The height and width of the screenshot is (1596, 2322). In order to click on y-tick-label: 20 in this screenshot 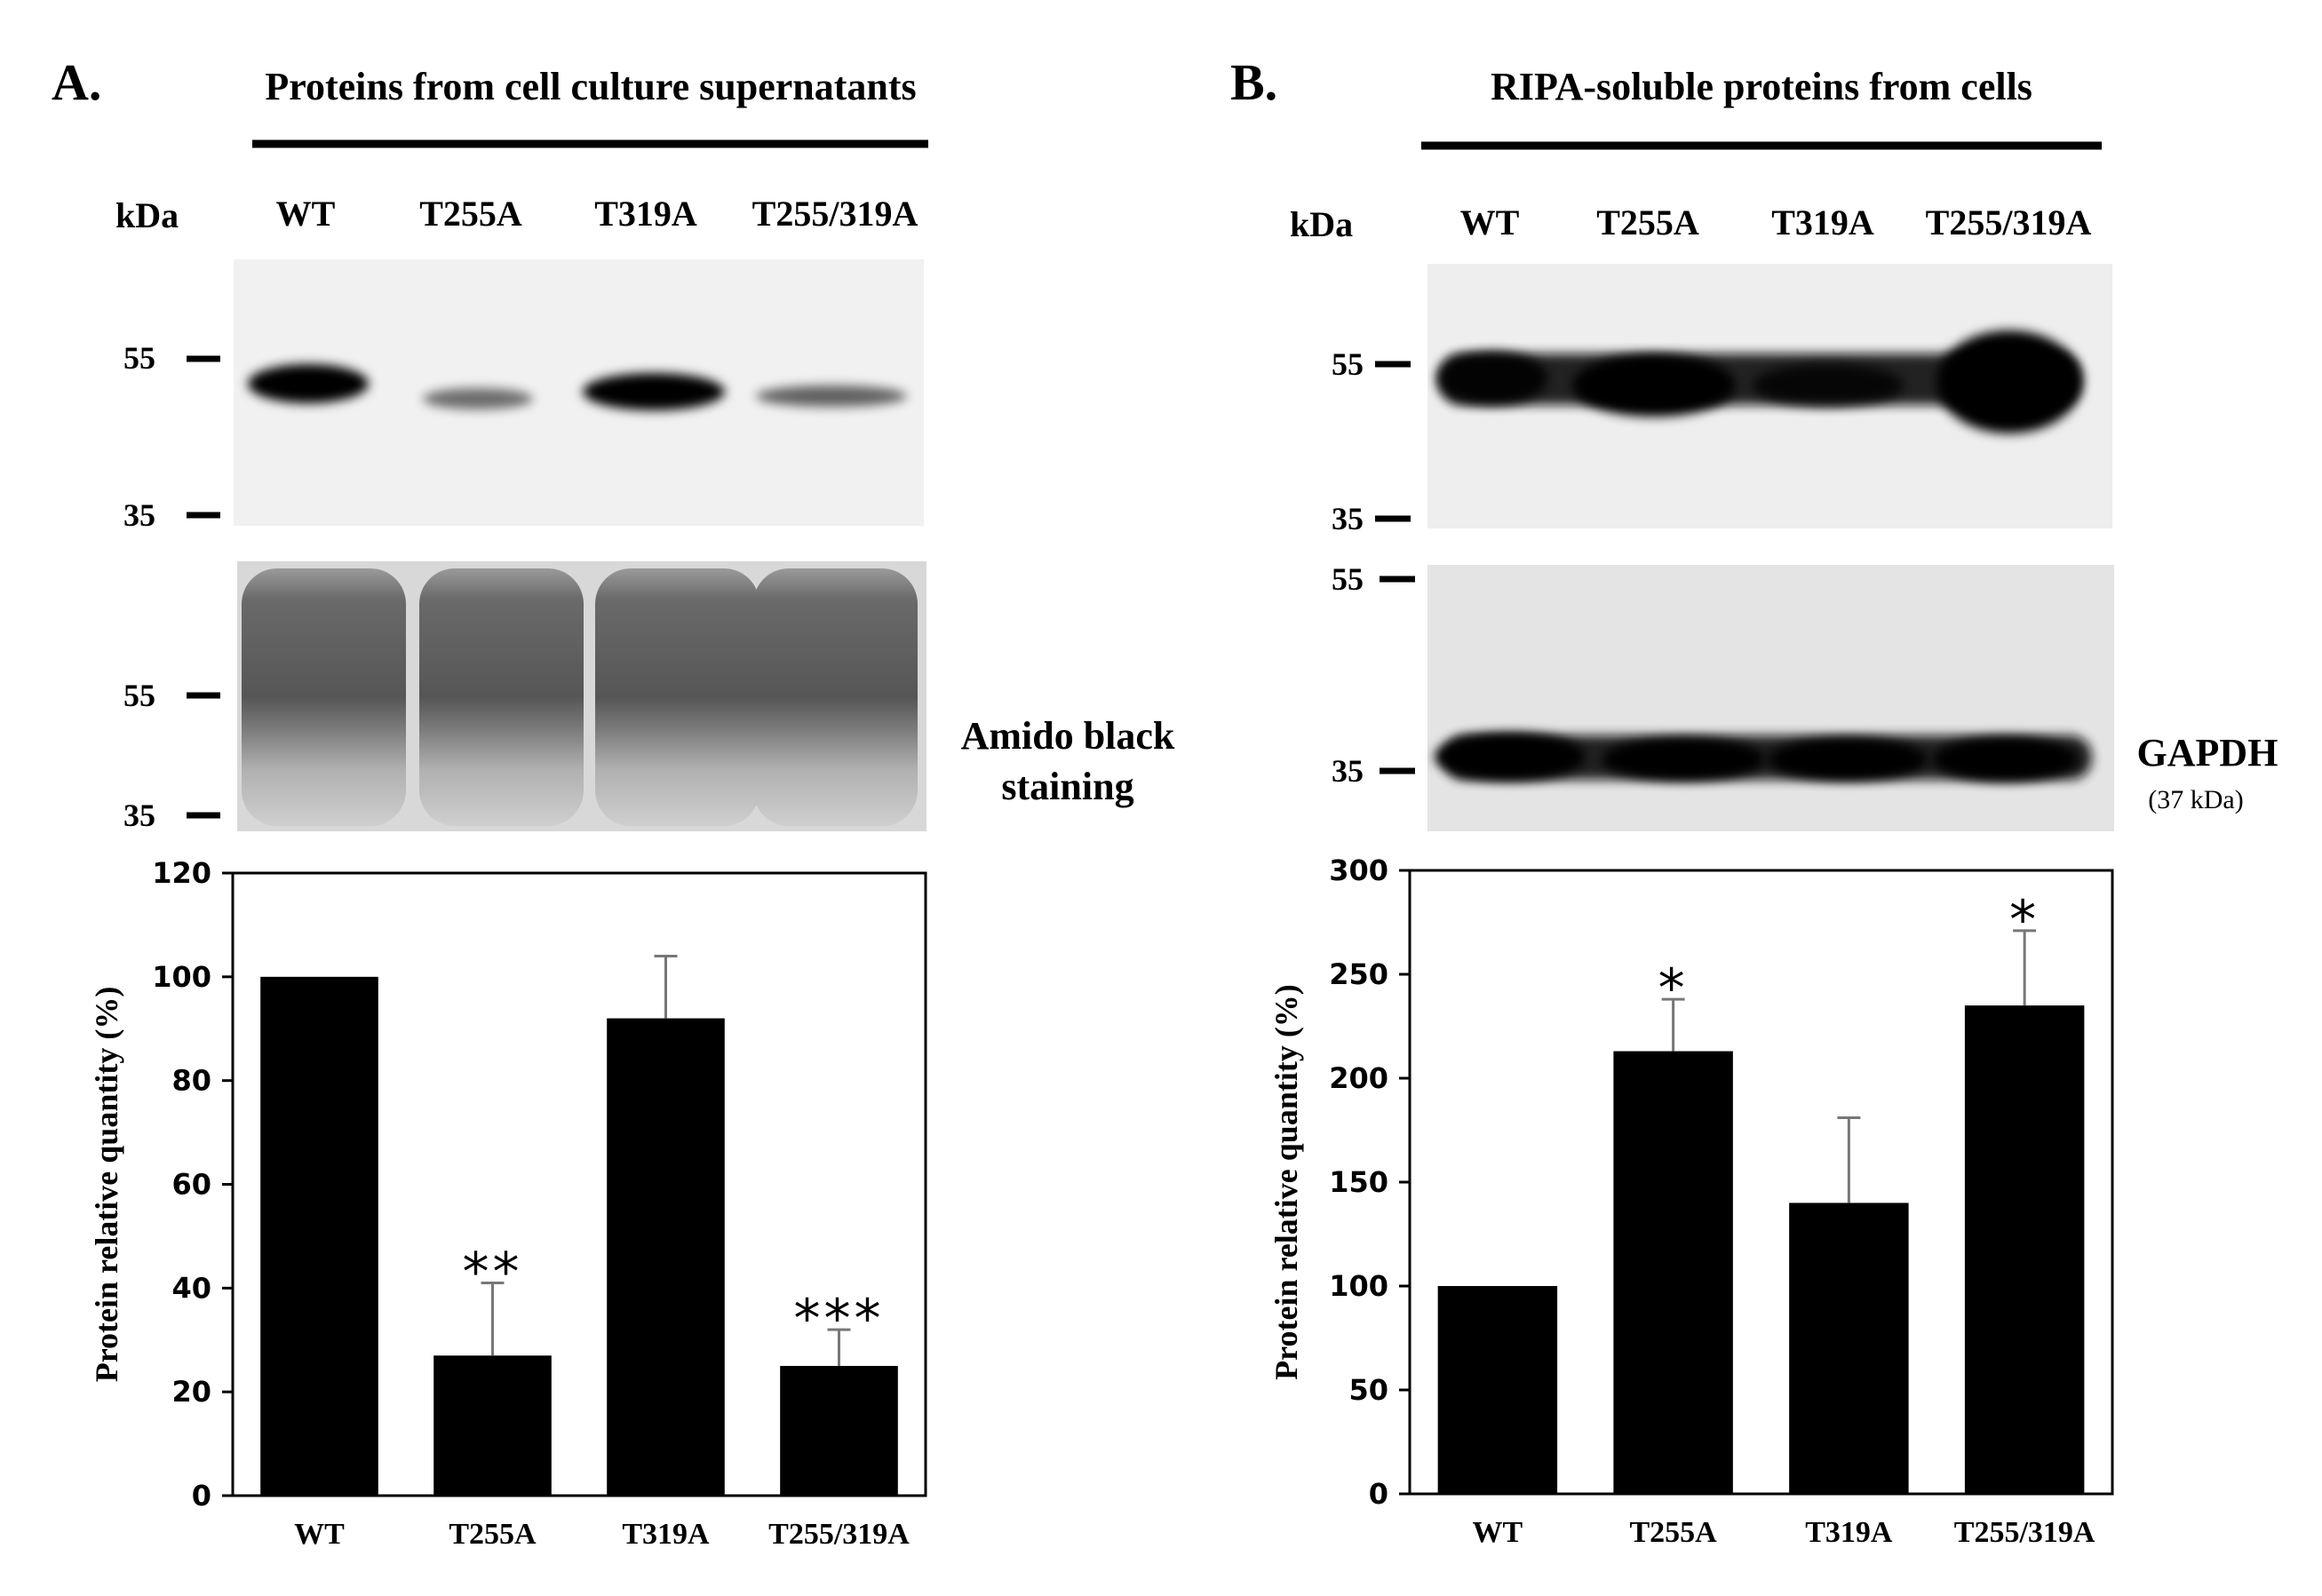, I will do `click(191, 1392)`.